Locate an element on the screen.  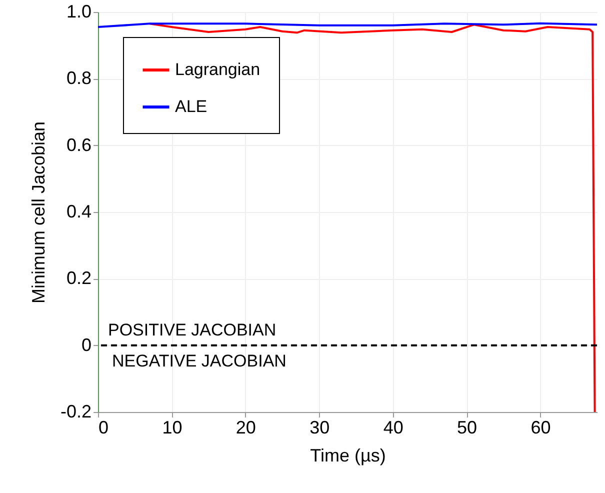
legend-label: Lagrangian is located at coordinates (217, 69).